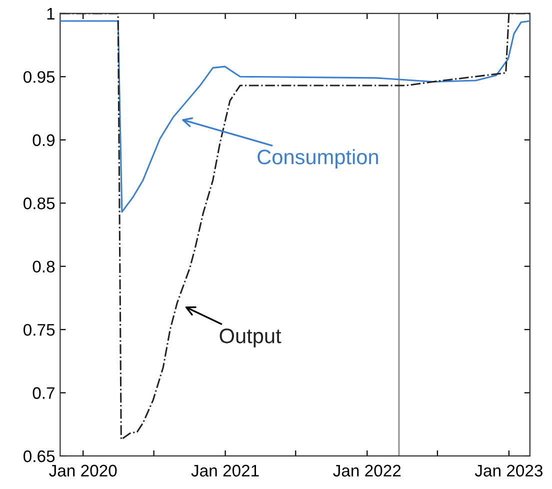 This screenshot has height=489, width=552. Describe the element at coordinates (367, 470) in the screenshot. I see `x-tick-label: Jan 2022` at that location.